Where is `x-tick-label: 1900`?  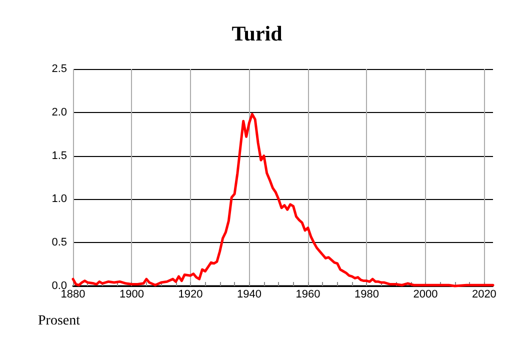 x-tick-label: 1900 is located at coordinates (132, 294).